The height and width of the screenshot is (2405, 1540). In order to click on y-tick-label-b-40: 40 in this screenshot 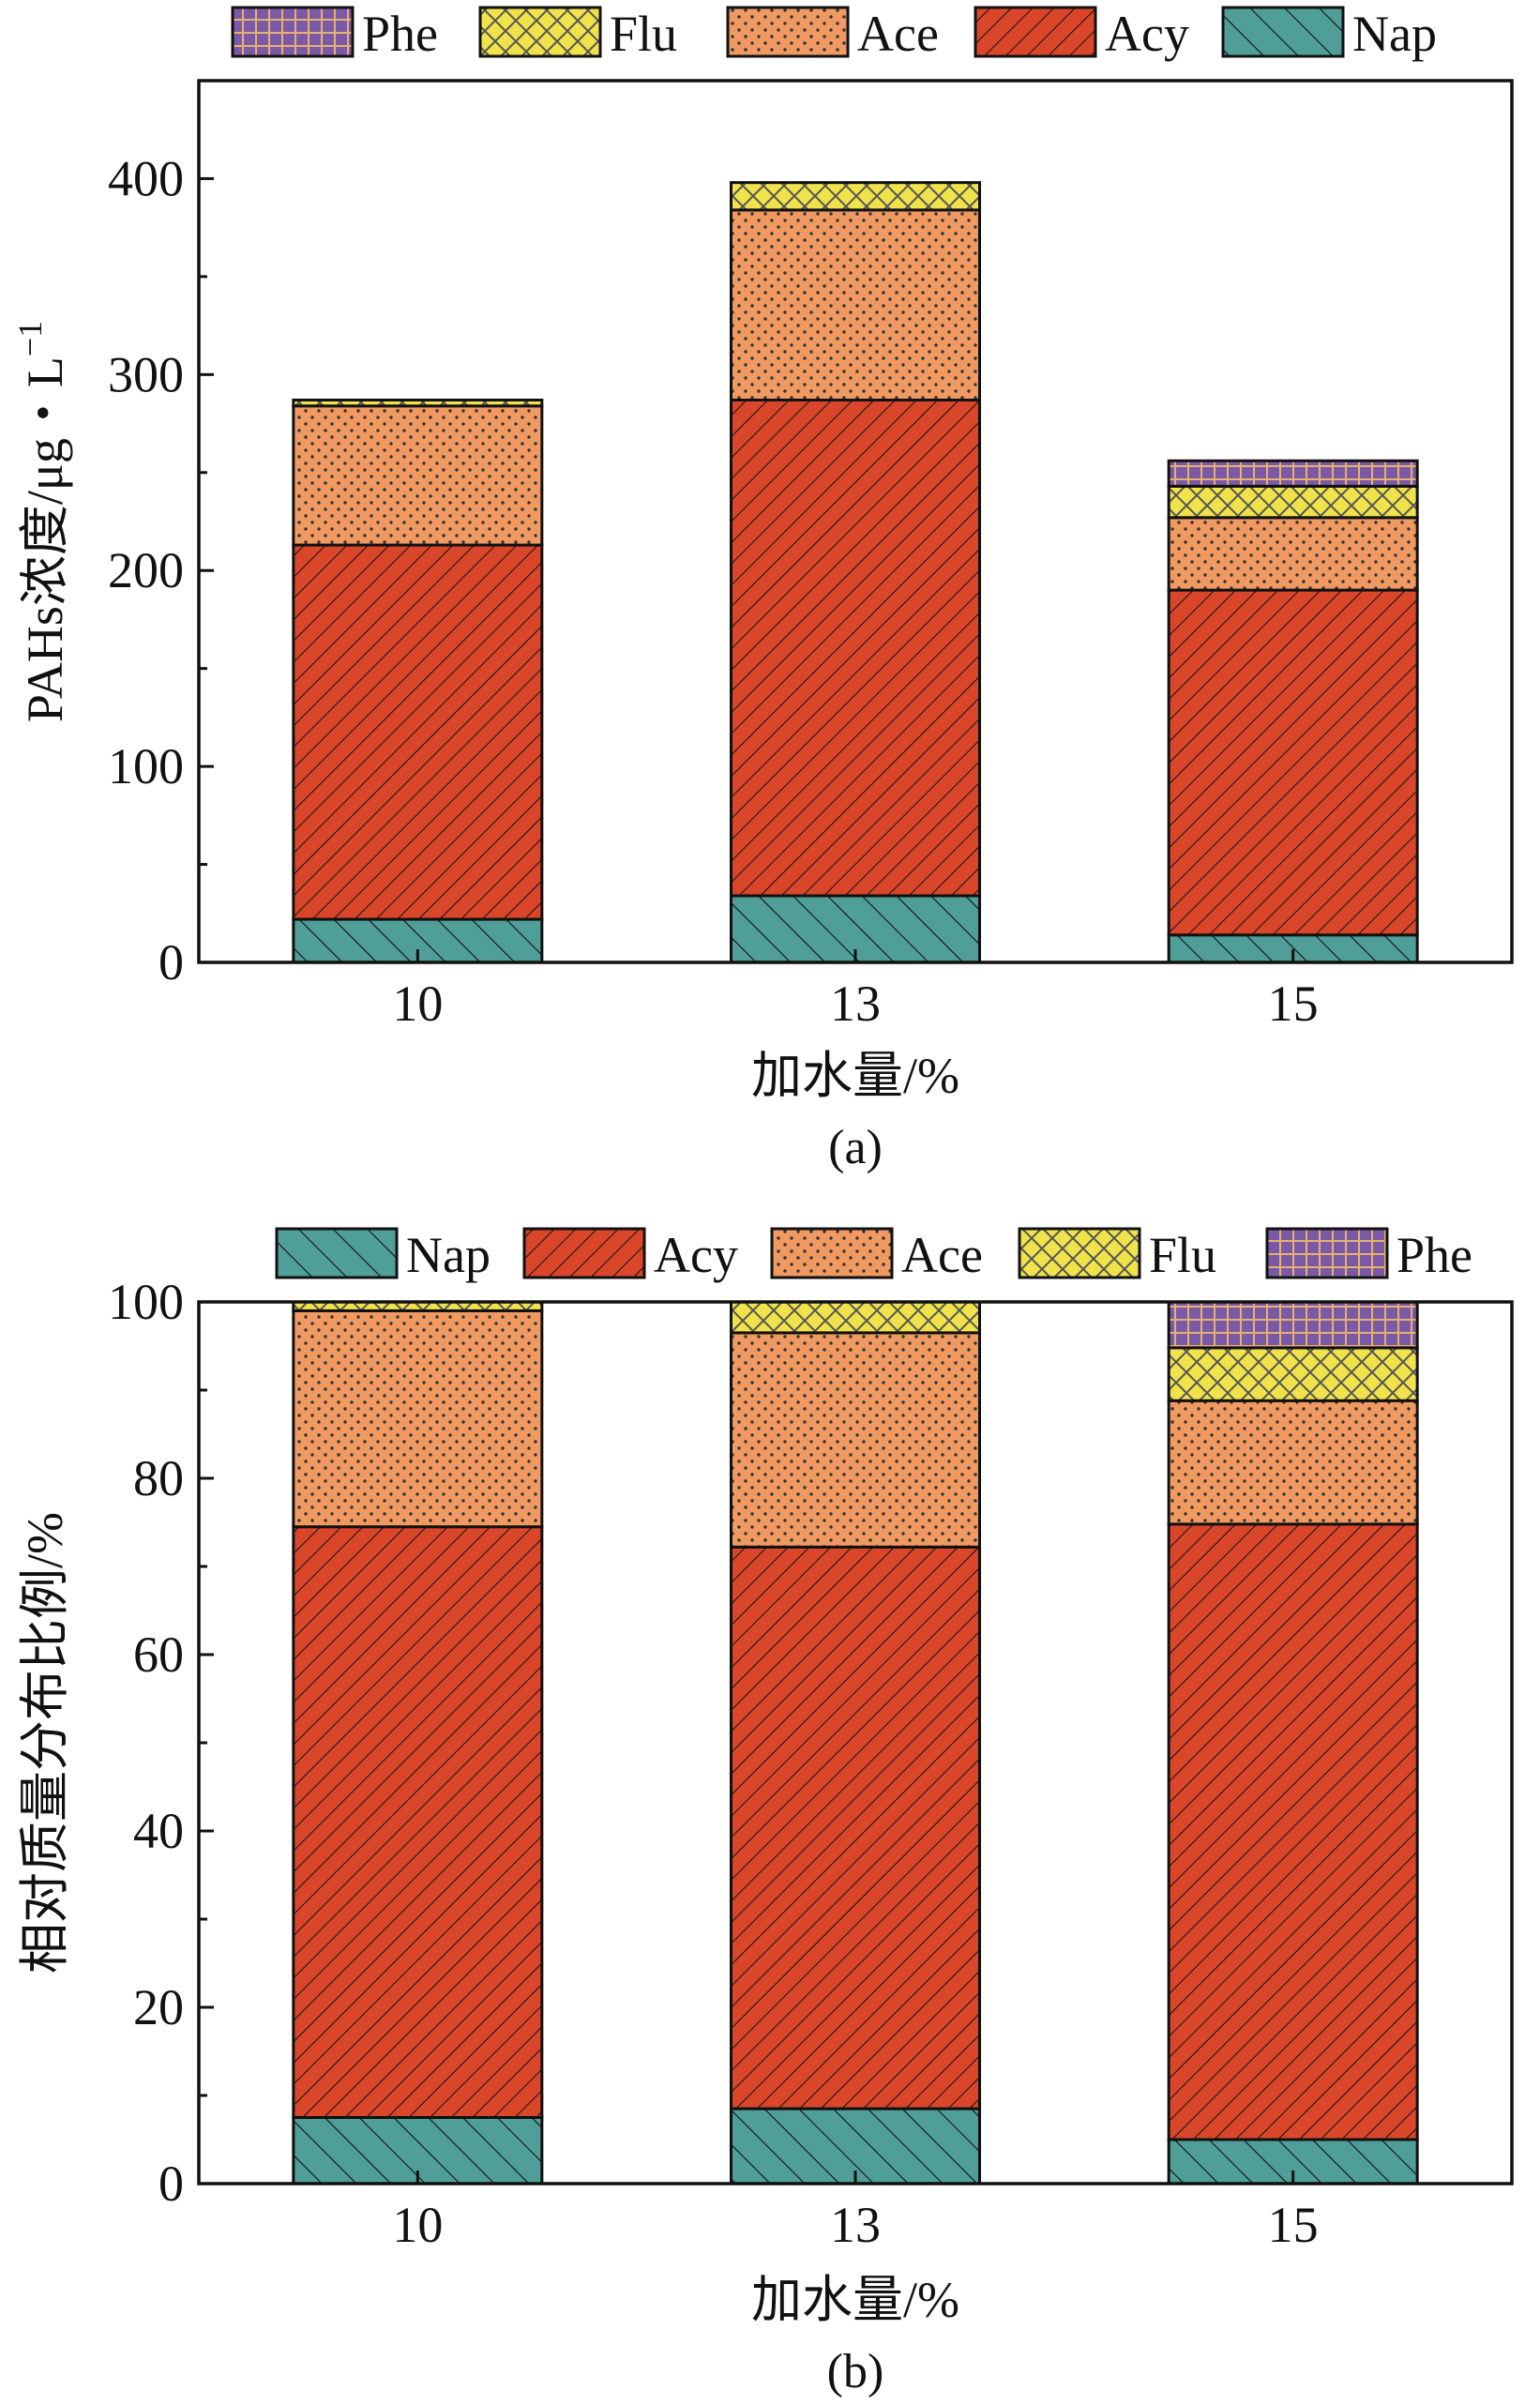, I will do `click(158, 1831)`.